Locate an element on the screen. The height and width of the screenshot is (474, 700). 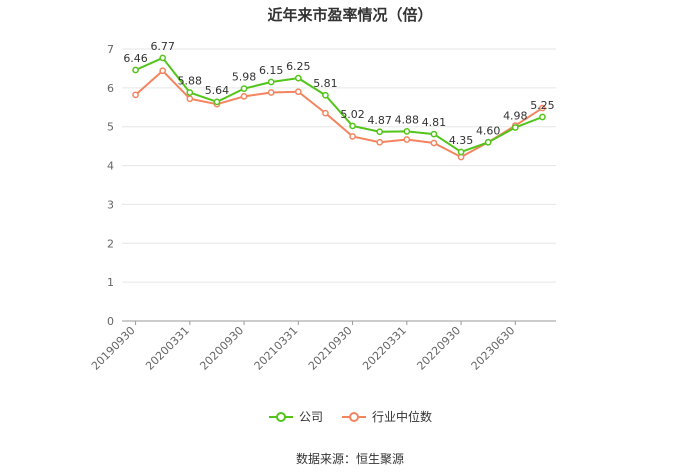
data-label: 5.64 is located at coordinates (217, 90).